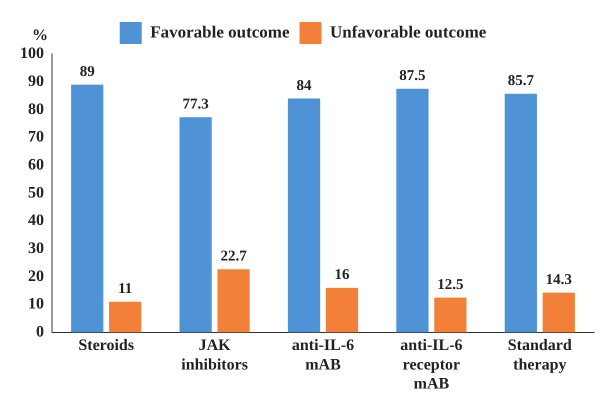  What do you see at coordinates (195, 104) in the screenshot?
I see `data-label: 77.3` at bounding box center [195, 104].